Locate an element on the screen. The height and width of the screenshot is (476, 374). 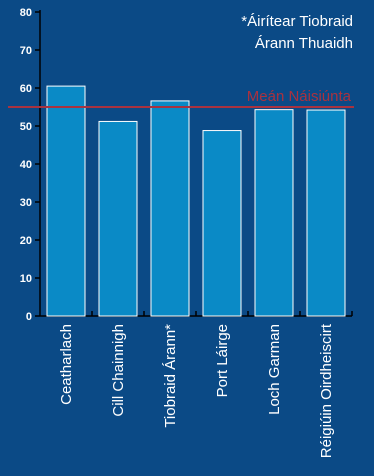
y-tick-label: 80 is located at coordinates (26, 13).